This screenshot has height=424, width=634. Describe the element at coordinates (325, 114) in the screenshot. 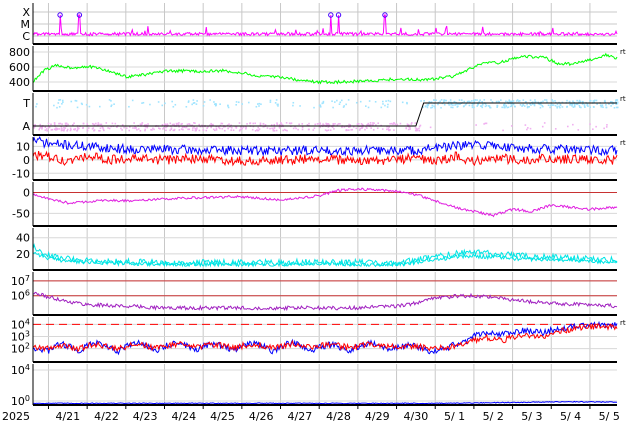

I see `polarity-boundary-line` at that location.